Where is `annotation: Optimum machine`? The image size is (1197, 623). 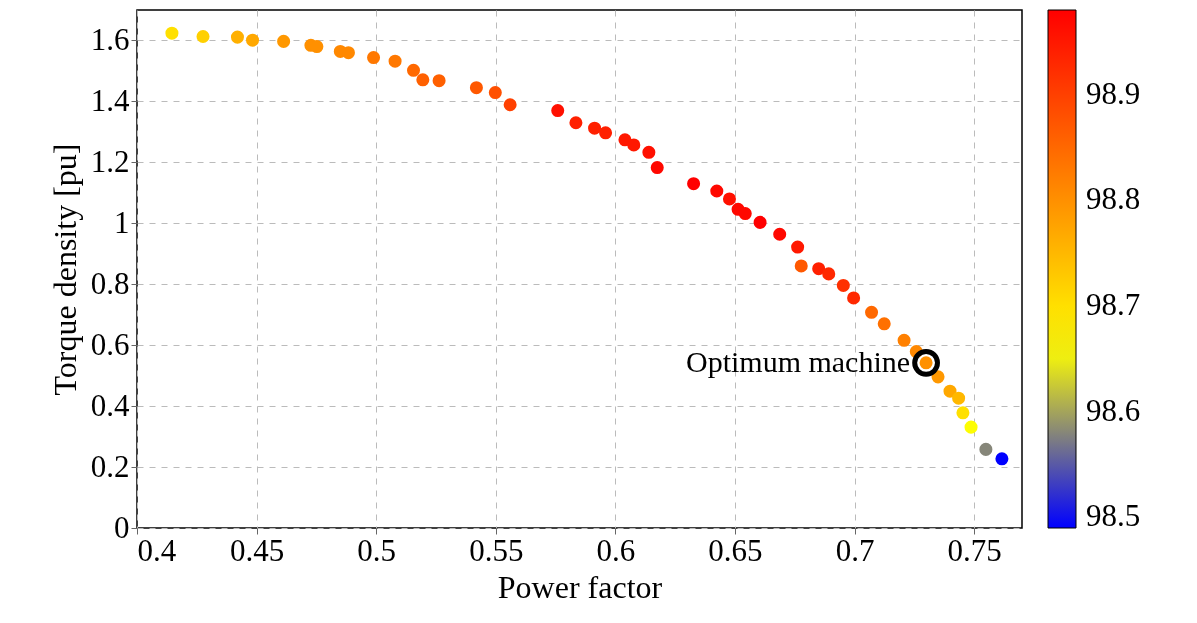
annotation: Optimum machine is located at coordinates (798, 361).